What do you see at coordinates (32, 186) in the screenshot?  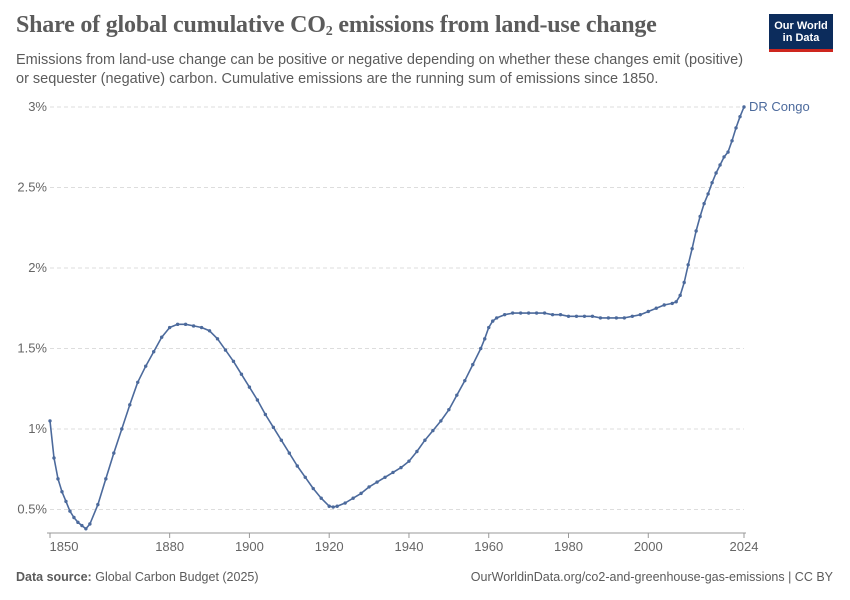 I see `y-tick-label: 2.5%` at bounding box center [32, 186].